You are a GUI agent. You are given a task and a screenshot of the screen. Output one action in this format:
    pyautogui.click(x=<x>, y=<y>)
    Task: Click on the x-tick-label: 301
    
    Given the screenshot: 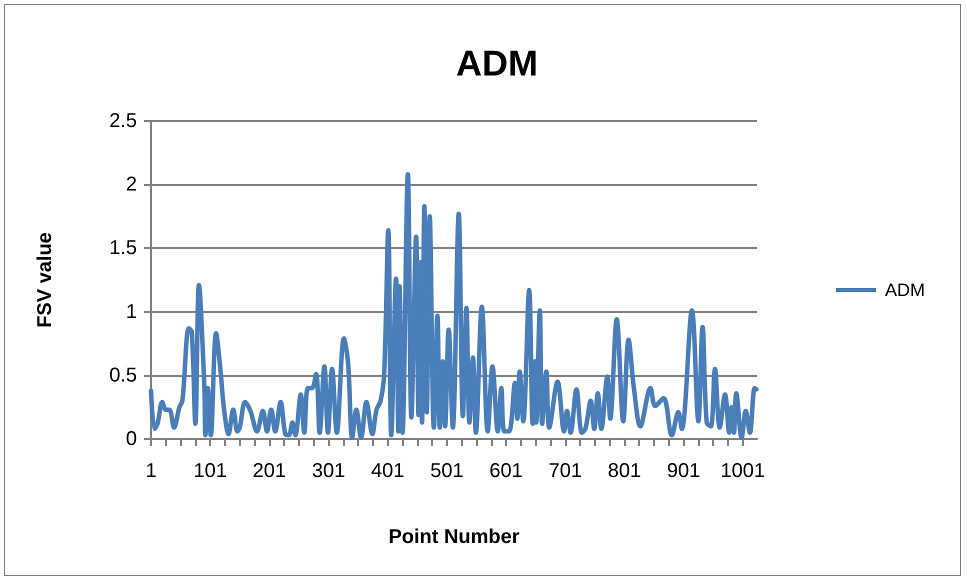 What is the action you would take?
    pyautogui.click(x=329, y=471)
    